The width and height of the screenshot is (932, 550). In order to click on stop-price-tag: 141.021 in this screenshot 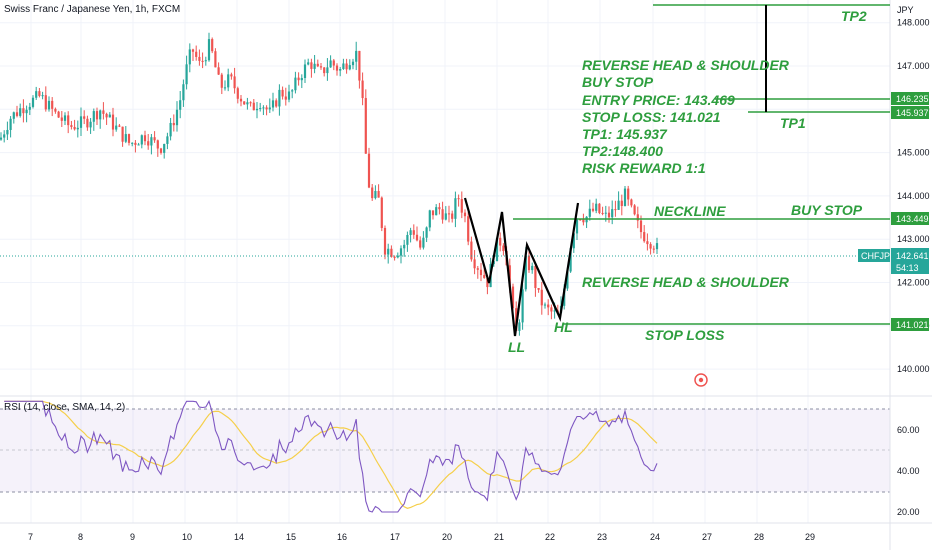, I will do `click(912, 325)`.